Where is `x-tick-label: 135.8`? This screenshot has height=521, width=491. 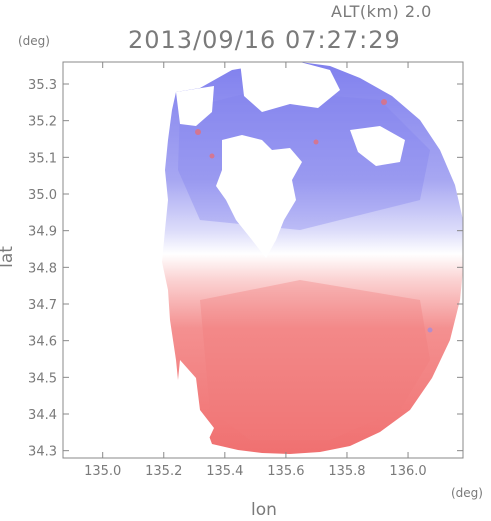
x-tick-label: 135.8 is located at coordinates (346, 471).